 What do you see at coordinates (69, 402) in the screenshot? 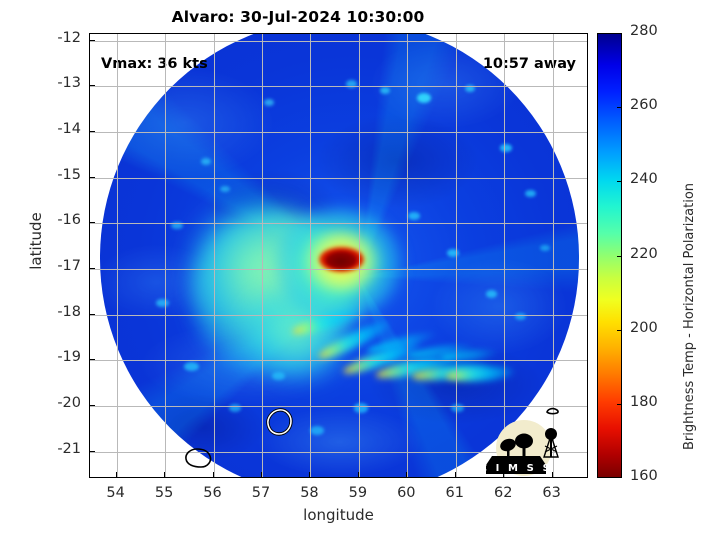
I see `y-tick-label: -20` at bounding box center [69, 402].